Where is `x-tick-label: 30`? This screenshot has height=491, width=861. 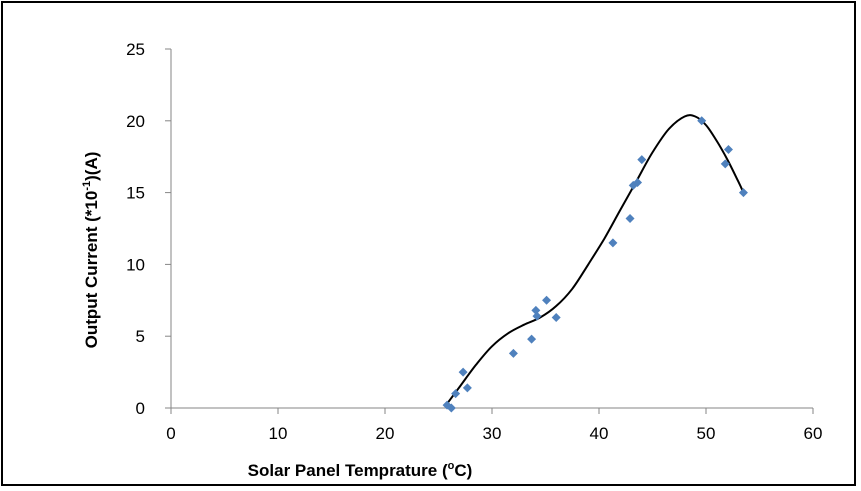 x-tick-label: 30 is located at coordinates (492, 433).